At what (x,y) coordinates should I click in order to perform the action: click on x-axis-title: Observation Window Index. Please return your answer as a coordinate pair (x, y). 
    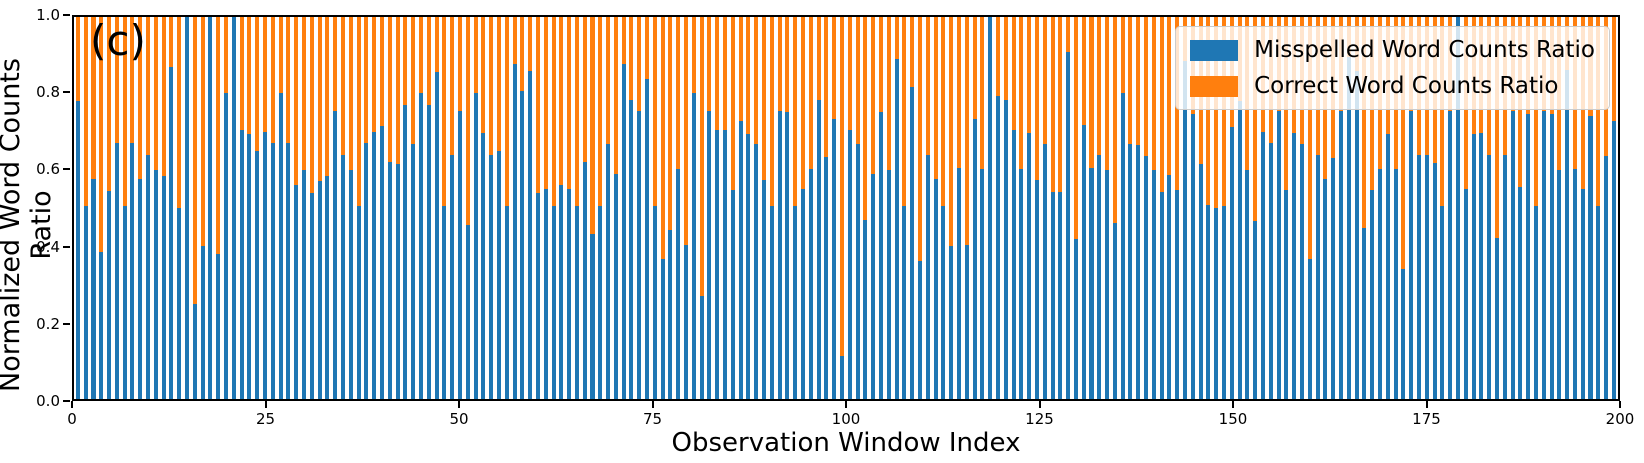
    Looking at the image, I should click on (846, 443).